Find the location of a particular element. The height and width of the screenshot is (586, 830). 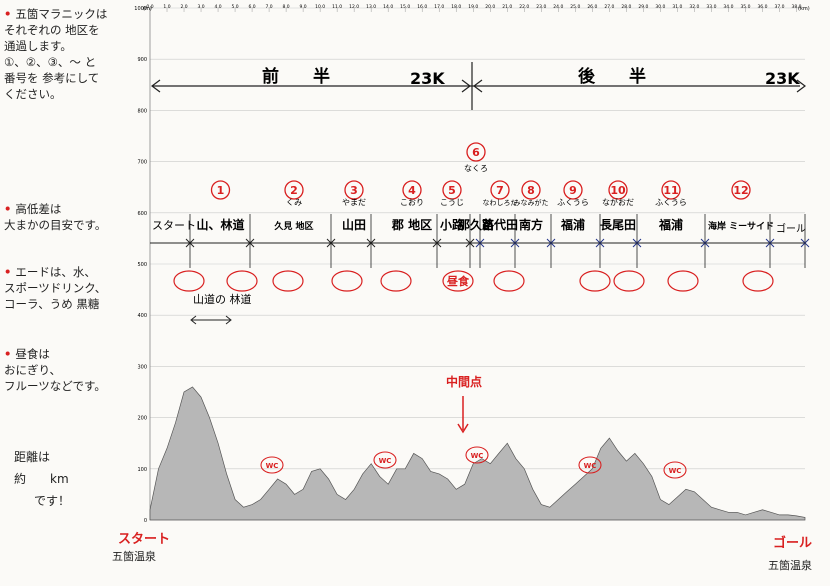

halves-banner: 前 半 23K 後 半 23K is located at coordinates (478, 86).